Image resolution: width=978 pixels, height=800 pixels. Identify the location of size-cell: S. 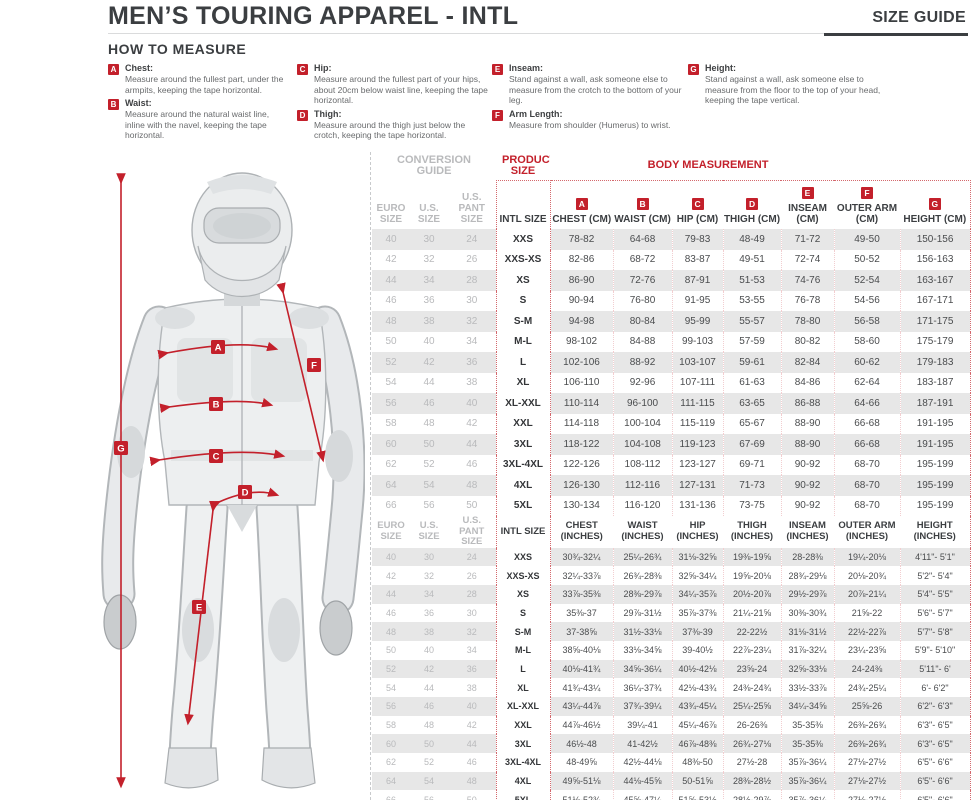
(523, 613).